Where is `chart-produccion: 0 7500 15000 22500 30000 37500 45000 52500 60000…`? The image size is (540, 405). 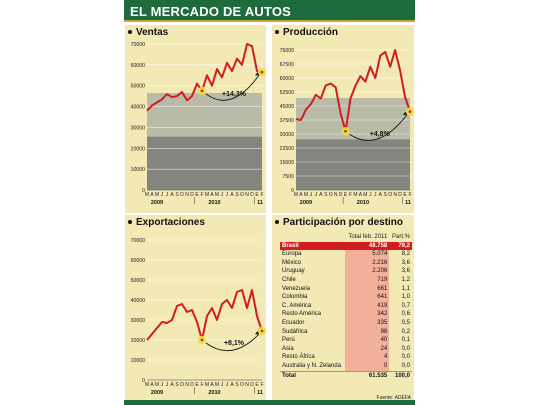 chart-produccion: 0 7500 15000 22500 30000 37500 45000 52500 60000… is located at coordinates (347, 127).